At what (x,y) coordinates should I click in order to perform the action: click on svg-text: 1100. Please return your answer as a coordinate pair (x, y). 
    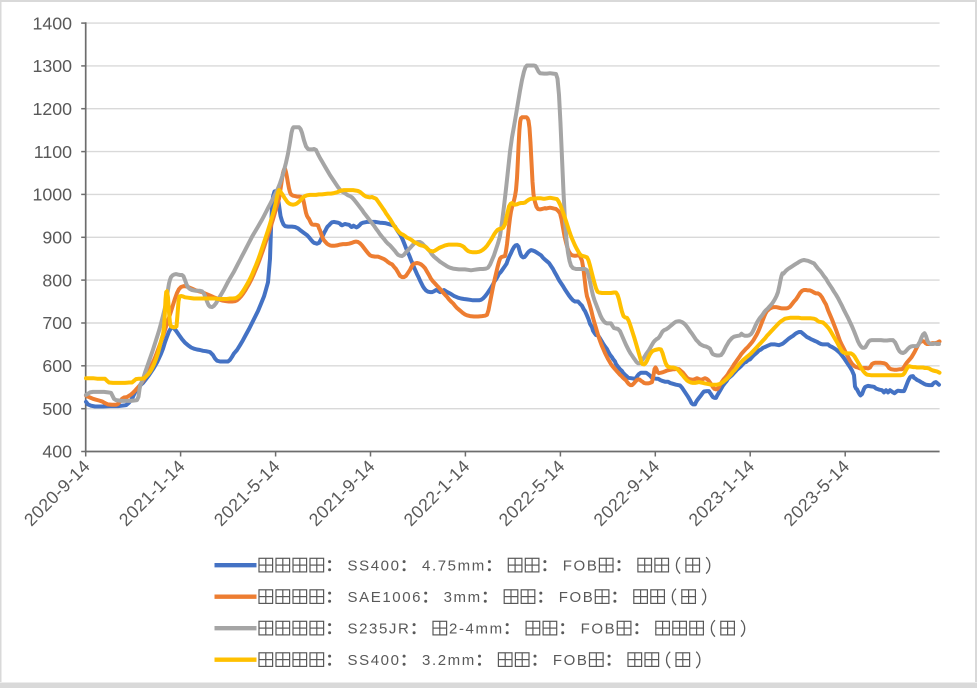
    Looking at the image, I should click on (53, 152).